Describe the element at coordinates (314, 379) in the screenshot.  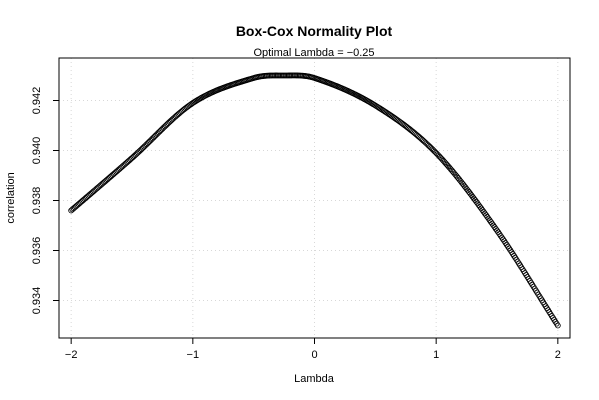
I see `x-axis-label: Lambda` at that location.